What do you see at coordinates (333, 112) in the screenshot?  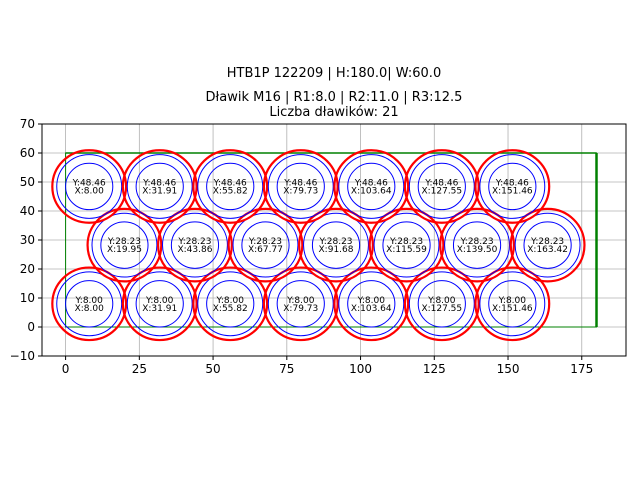 I see `chart-subtitle-2: Liczba dławików: 21` at bounding box center [333, 112].